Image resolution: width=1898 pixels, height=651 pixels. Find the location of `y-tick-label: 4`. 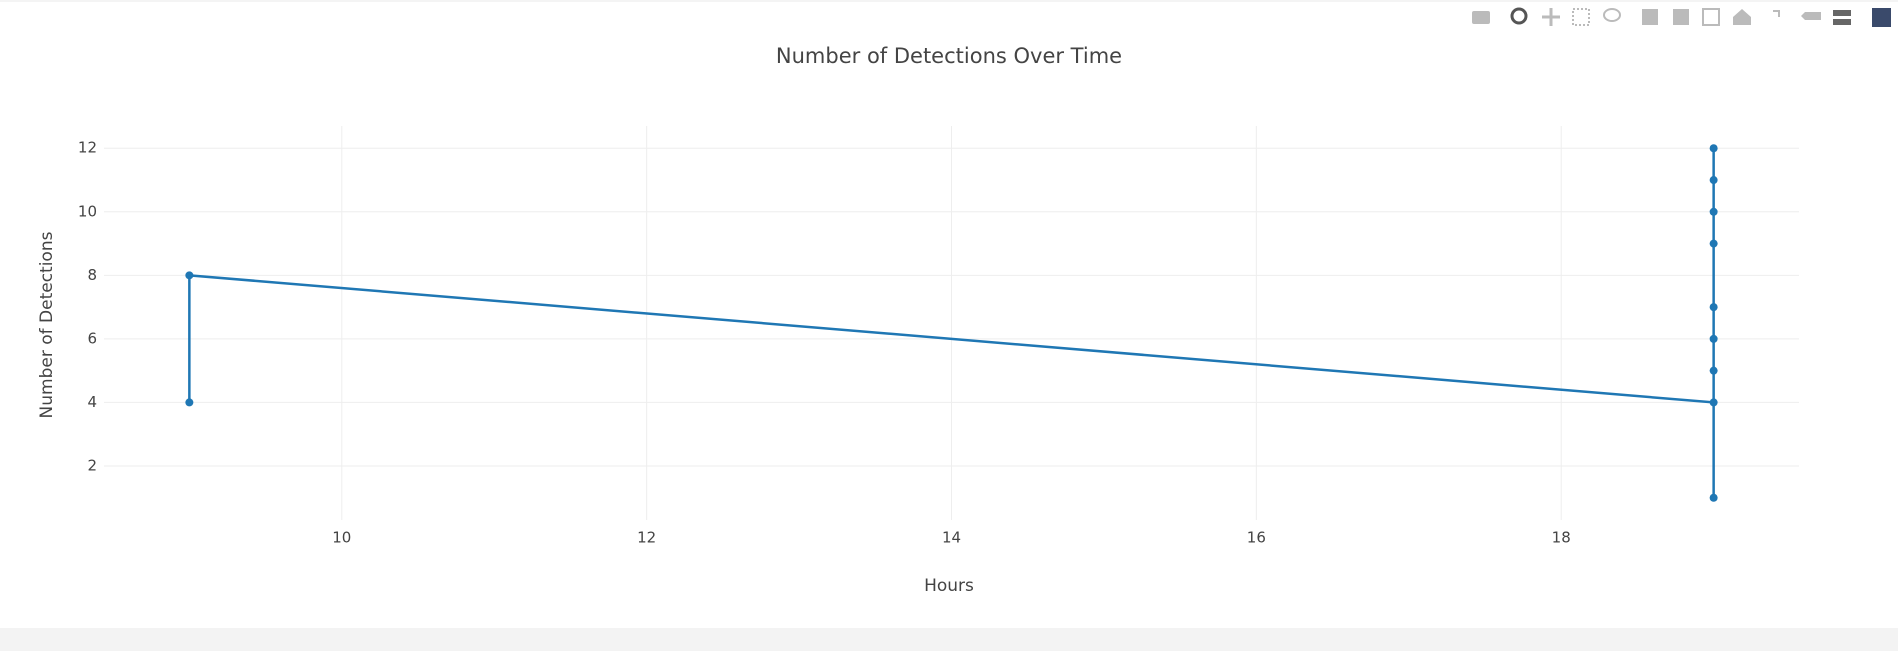

y-tick-label: 4 is located at coordinates (92, 402).